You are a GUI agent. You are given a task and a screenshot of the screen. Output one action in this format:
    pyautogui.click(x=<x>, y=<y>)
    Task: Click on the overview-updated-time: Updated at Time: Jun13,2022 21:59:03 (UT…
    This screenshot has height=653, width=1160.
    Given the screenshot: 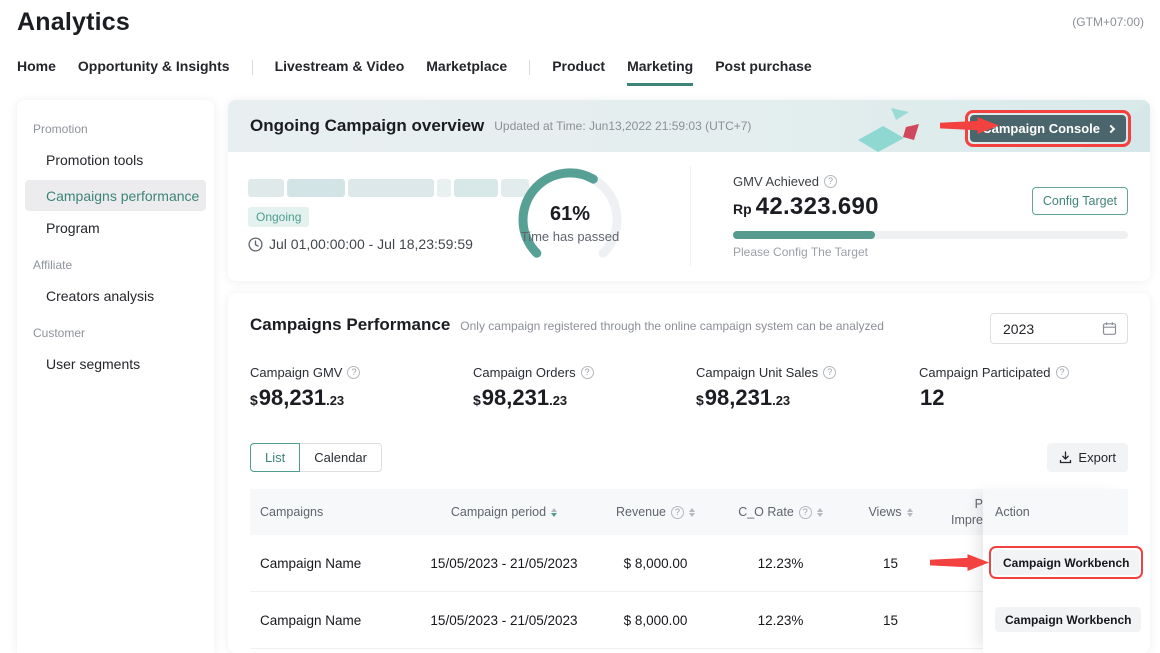 What is the action you would take?
    pyautogui.click(x=623, y=126)
    